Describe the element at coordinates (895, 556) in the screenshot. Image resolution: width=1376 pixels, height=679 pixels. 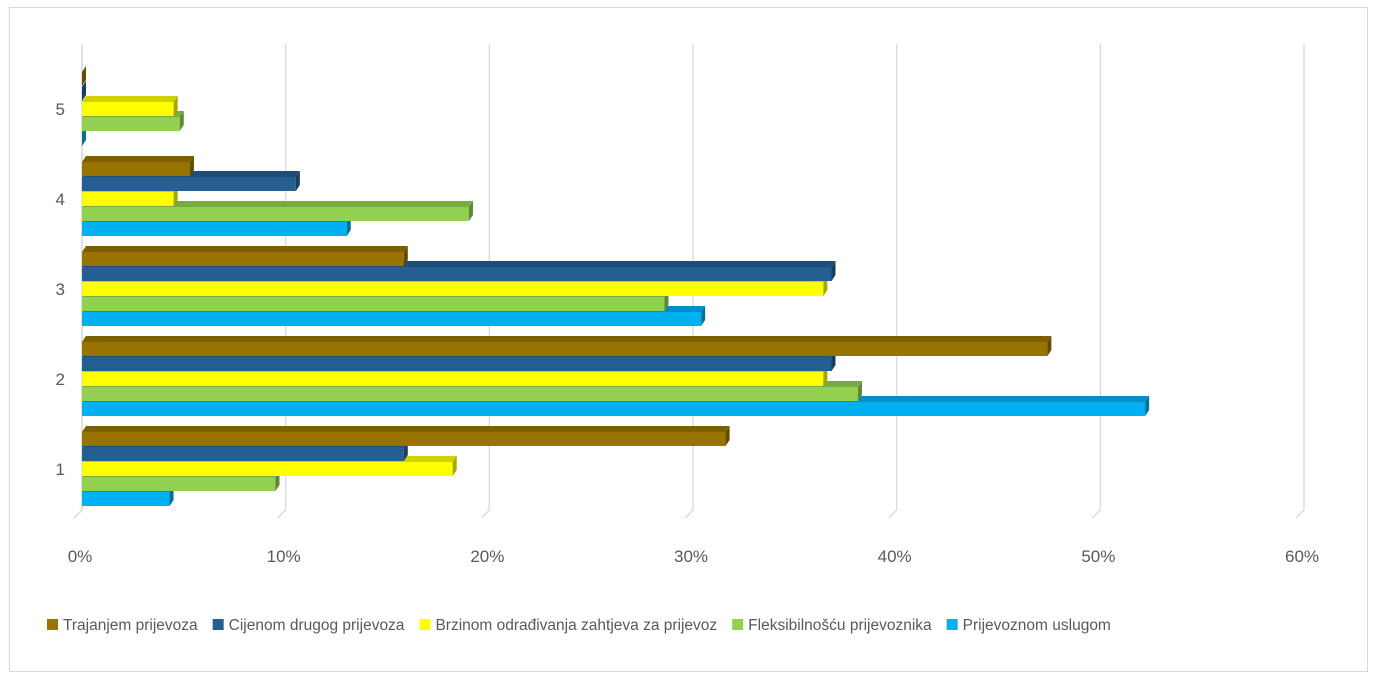
I see `x-tick-label: 40%` at that location.